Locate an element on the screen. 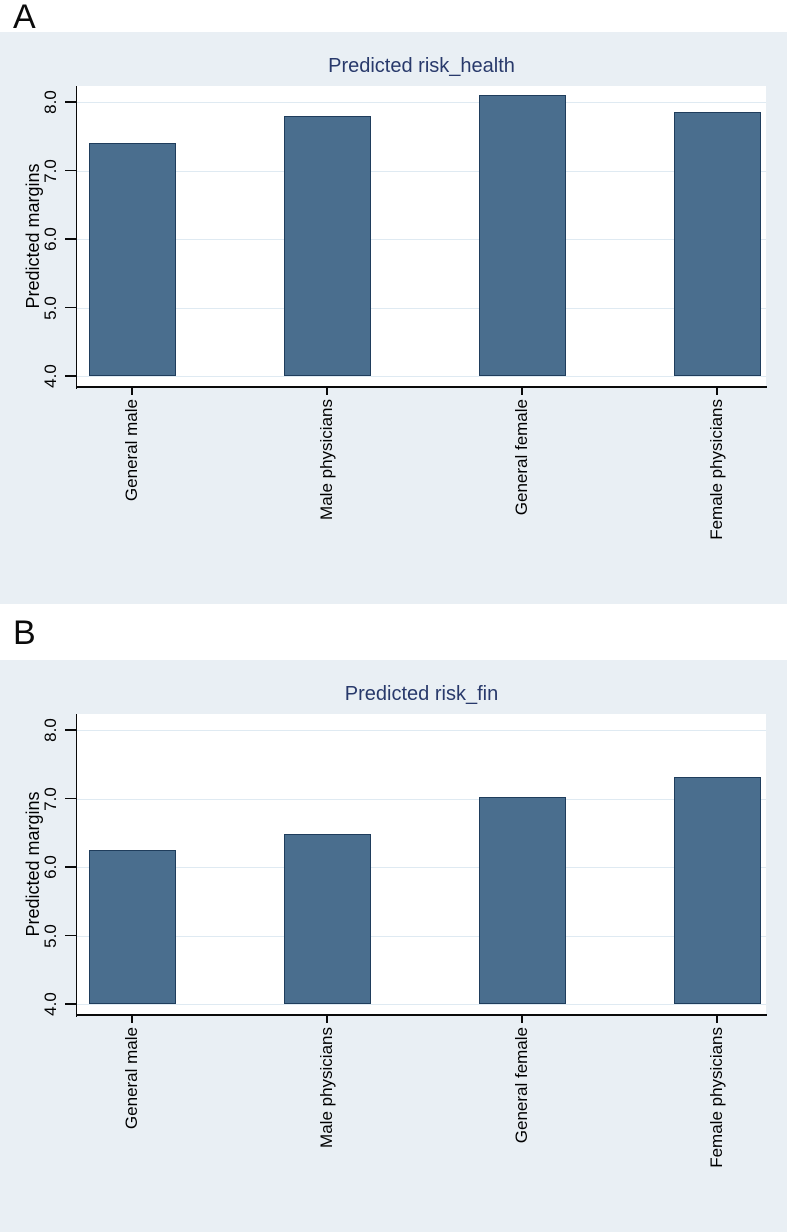  chart-title: Predicted risk_health is located at coordinates (421, 66).